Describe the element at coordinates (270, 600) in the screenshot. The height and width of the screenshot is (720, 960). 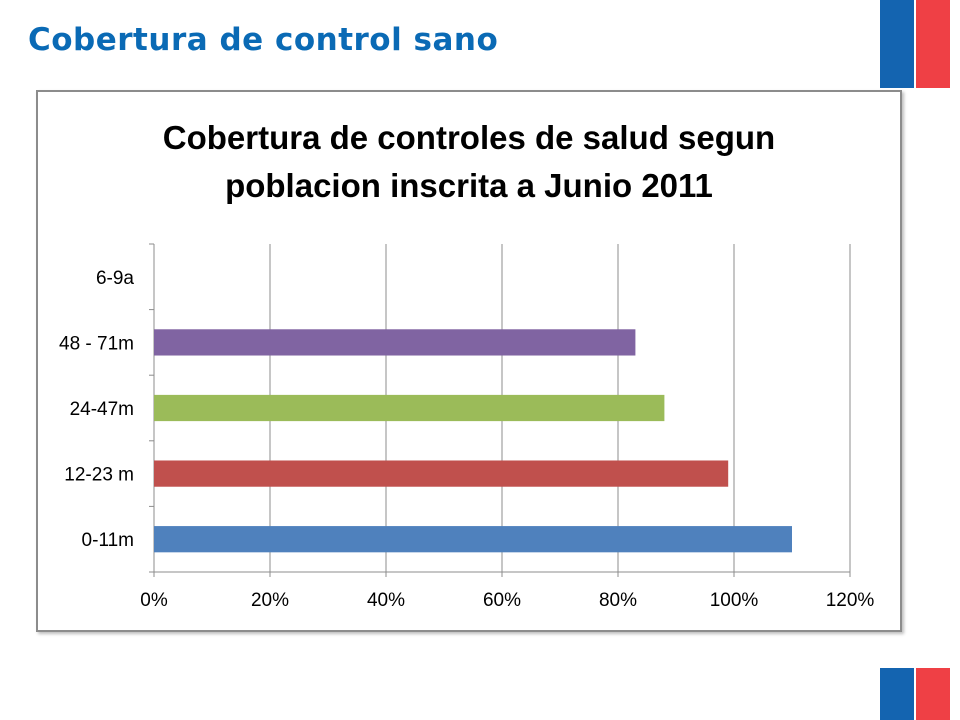
I see `x-tick-label: 20%` at that location.